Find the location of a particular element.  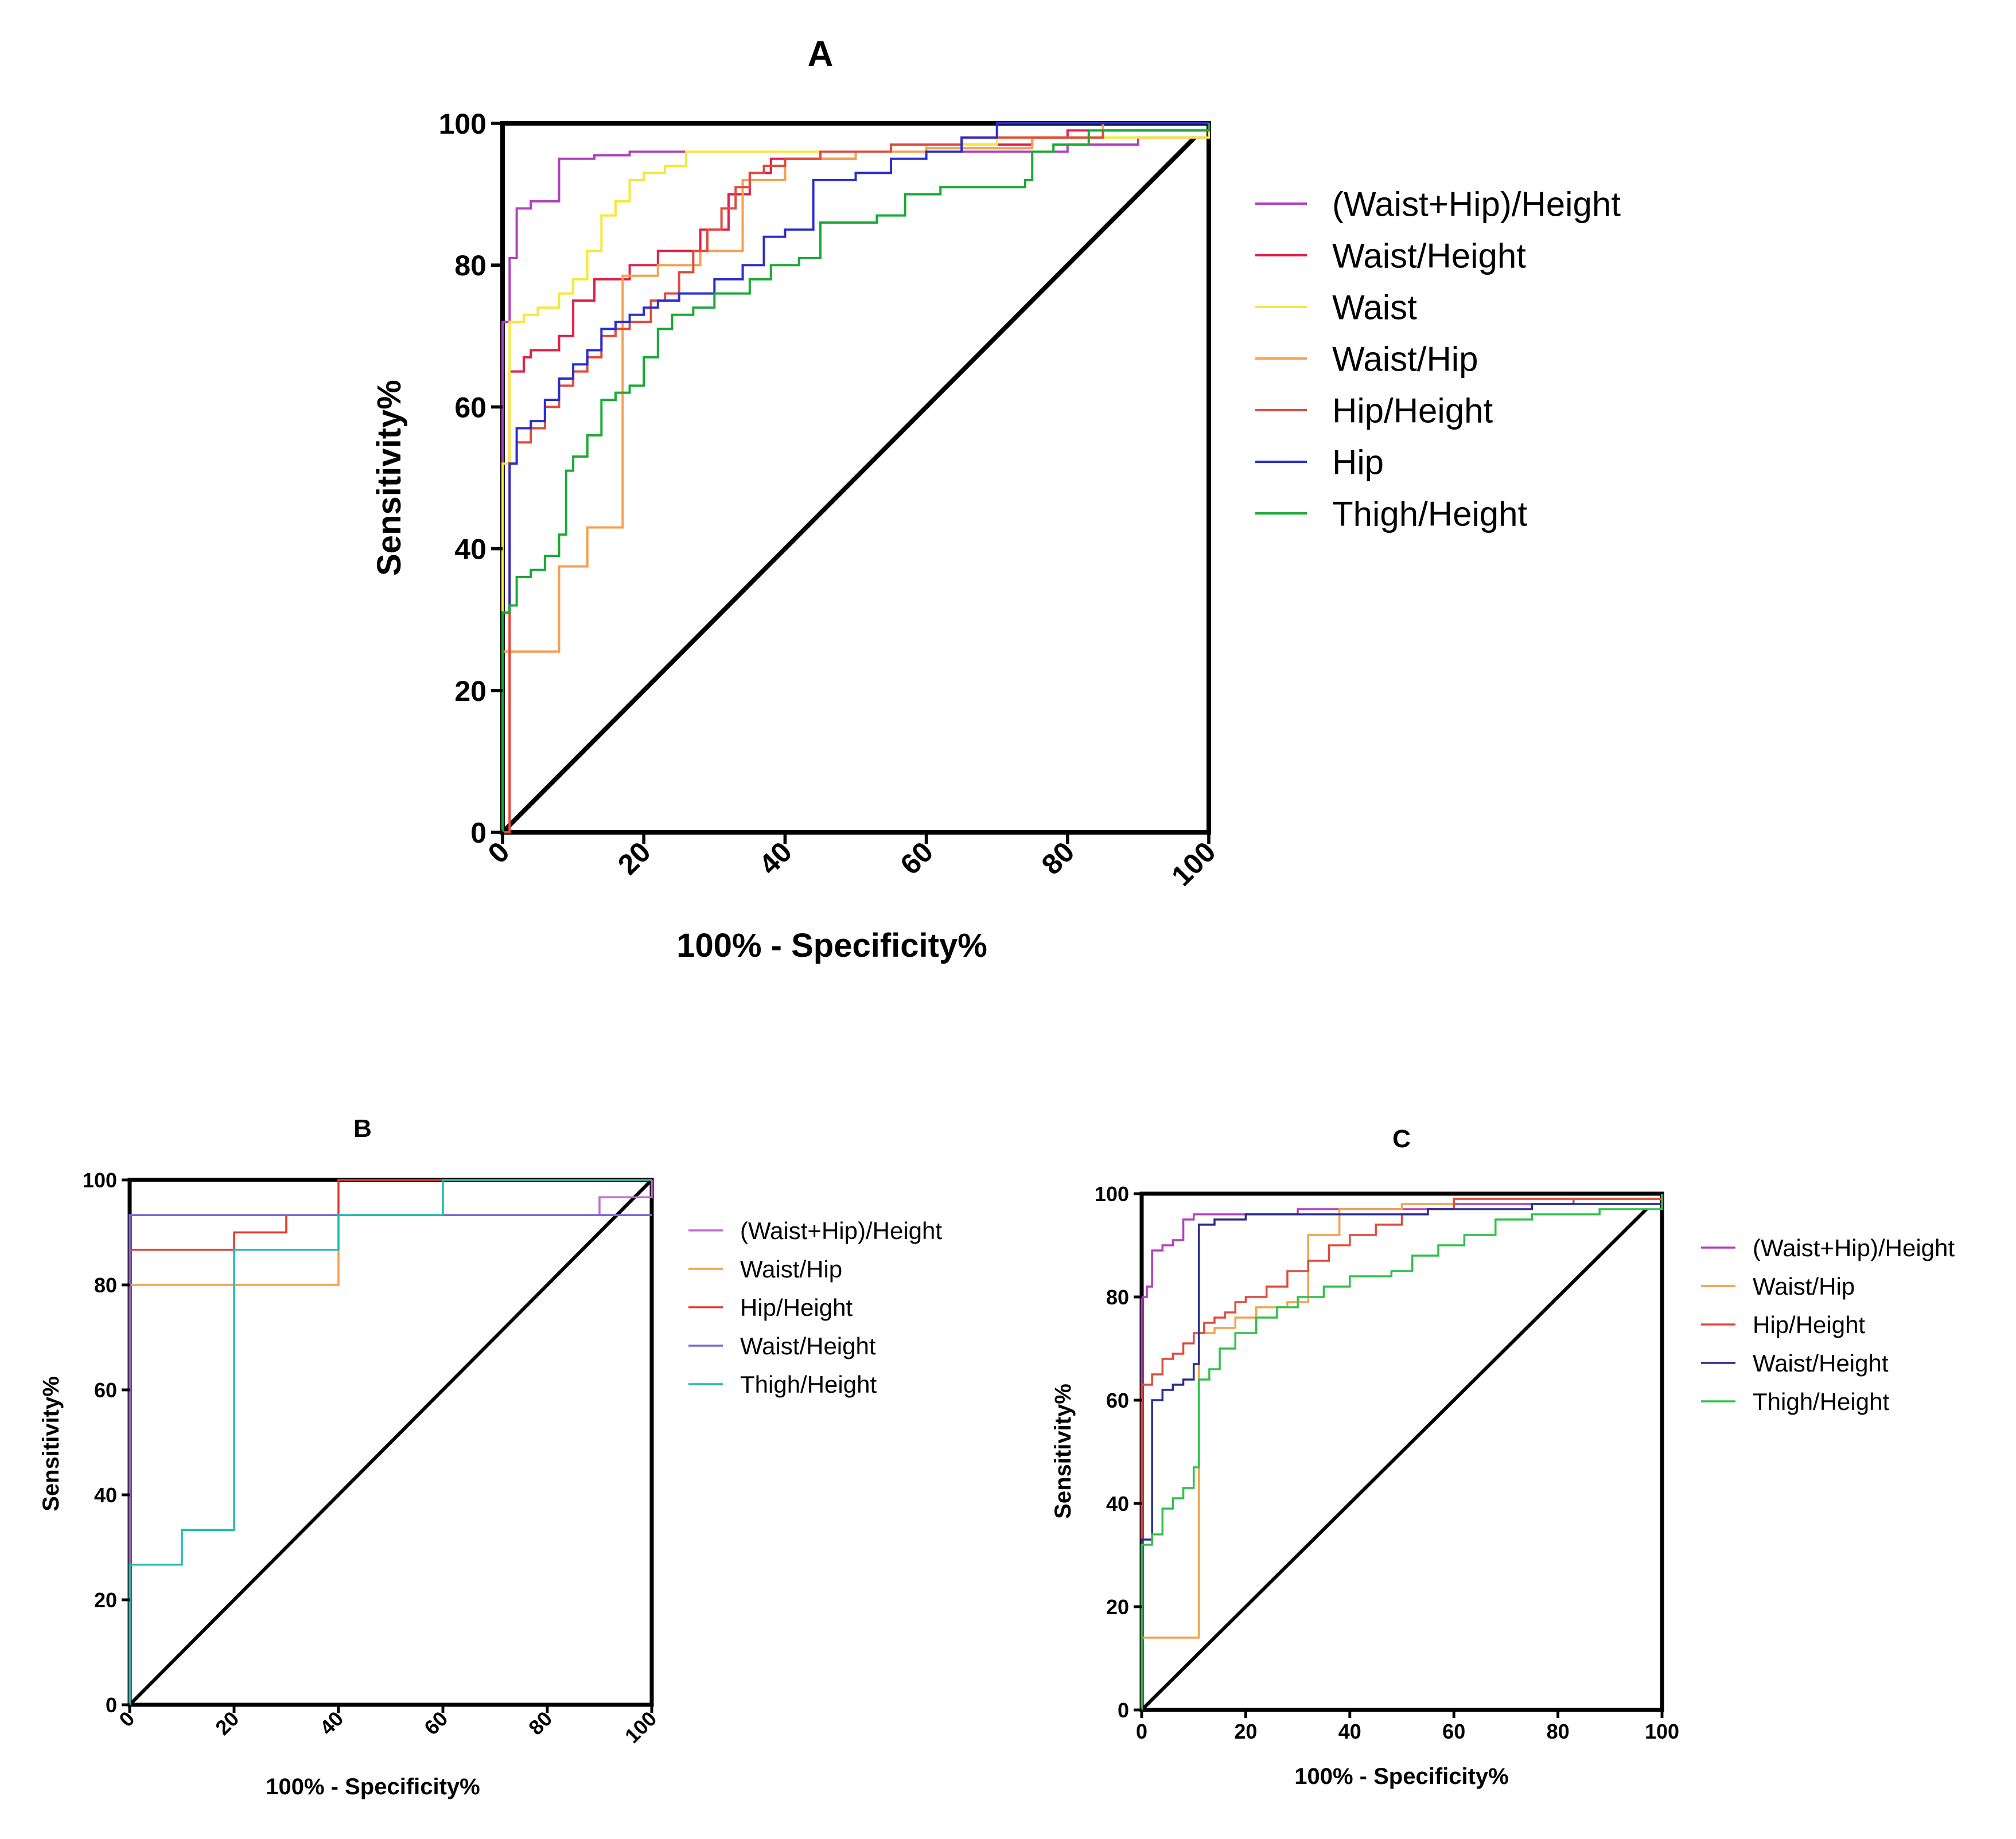

chart-title: B is located at coordinates (363, 1129).